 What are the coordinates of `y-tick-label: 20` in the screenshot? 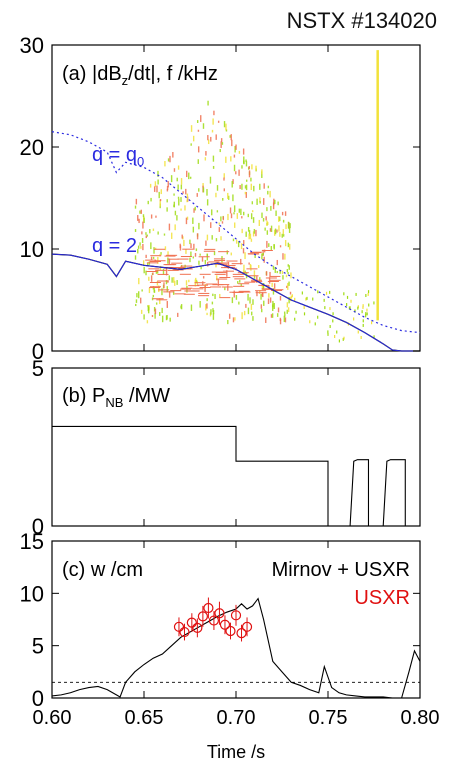 It's located at (32, 147).